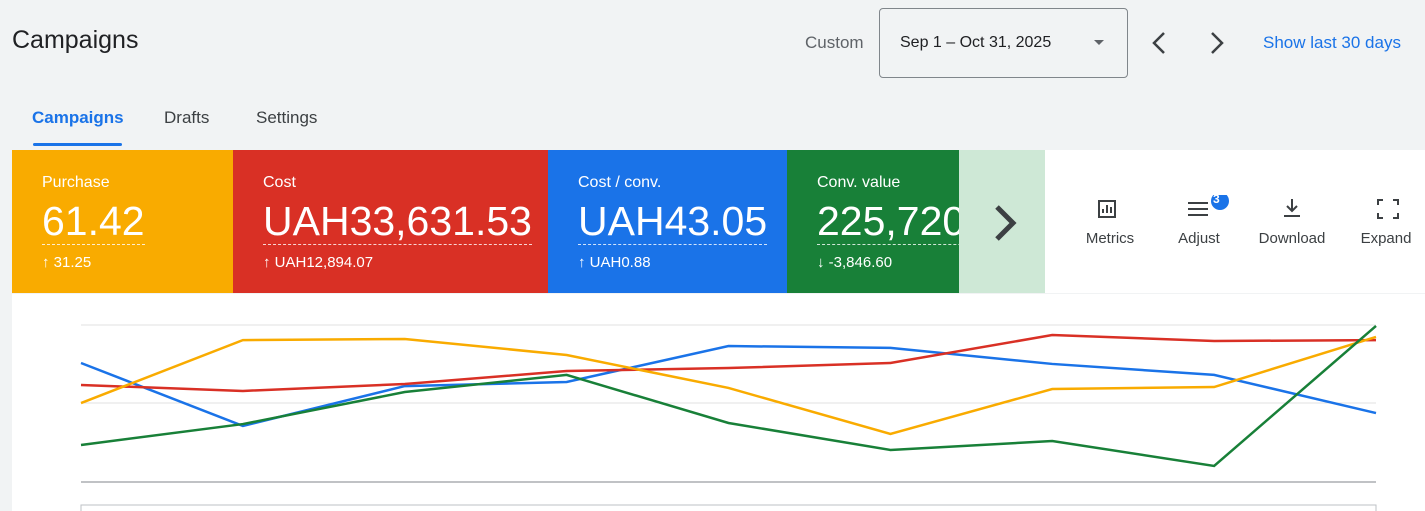 The image size is (1425, 511). Describe the element at coordinates (397, 221) in the screenshot. I see `card-value: UAH33,631.53` at that location.